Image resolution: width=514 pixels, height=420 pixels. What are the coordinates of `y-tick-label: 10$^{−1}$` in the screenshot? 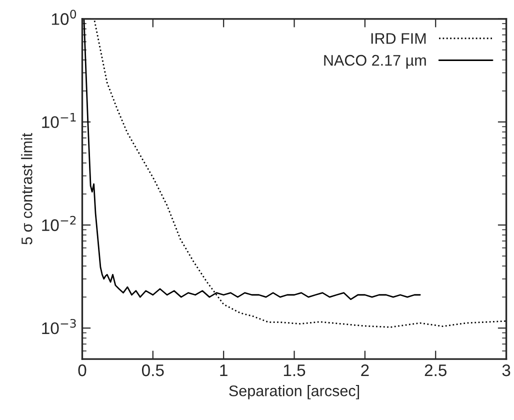 It's located at (59, 120).